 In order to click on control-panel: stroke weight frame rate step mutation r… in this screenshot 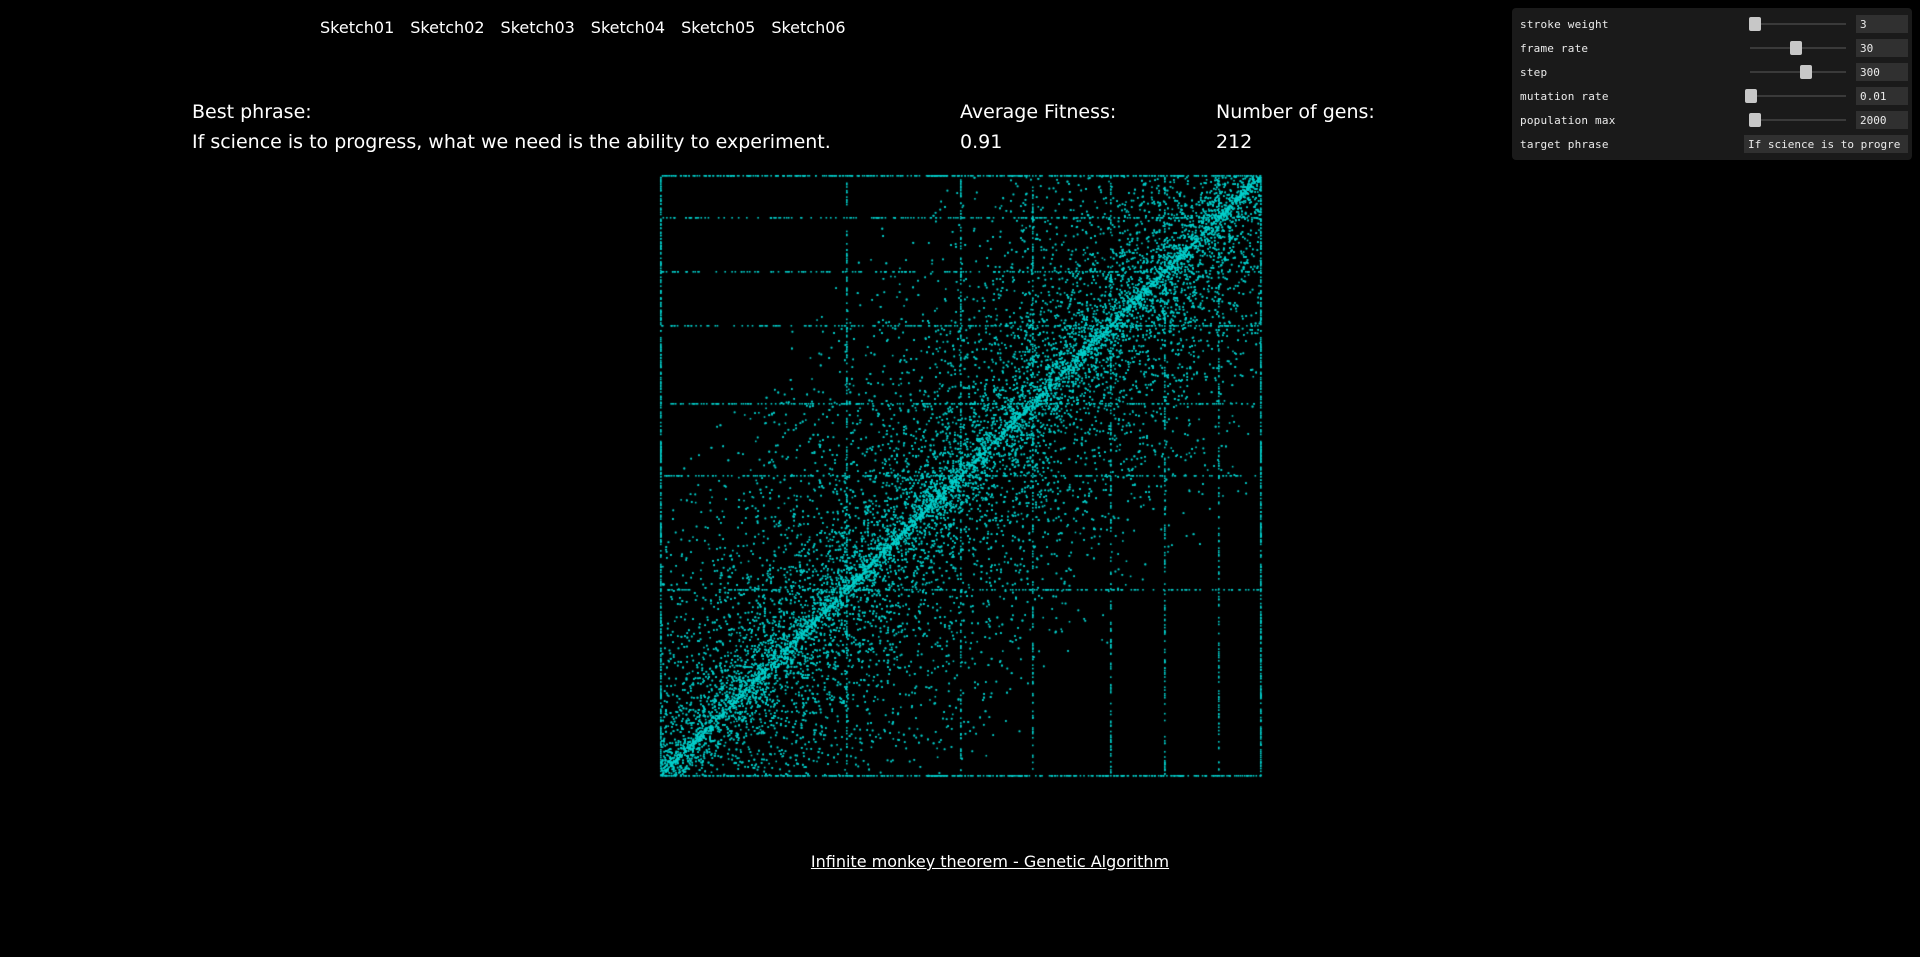, I will do `click(1712, 84)`.